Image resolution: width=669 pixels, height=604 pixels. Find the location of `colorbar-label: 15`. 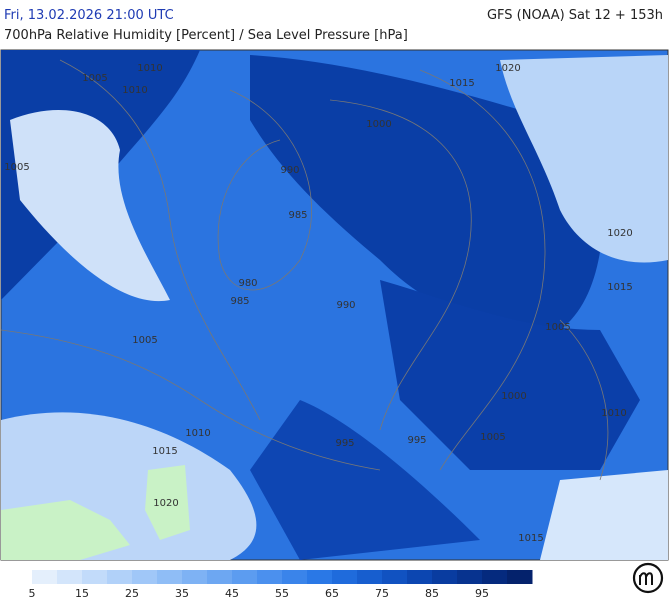

colorbar-label: 15 is located at coordinates (82, 593).